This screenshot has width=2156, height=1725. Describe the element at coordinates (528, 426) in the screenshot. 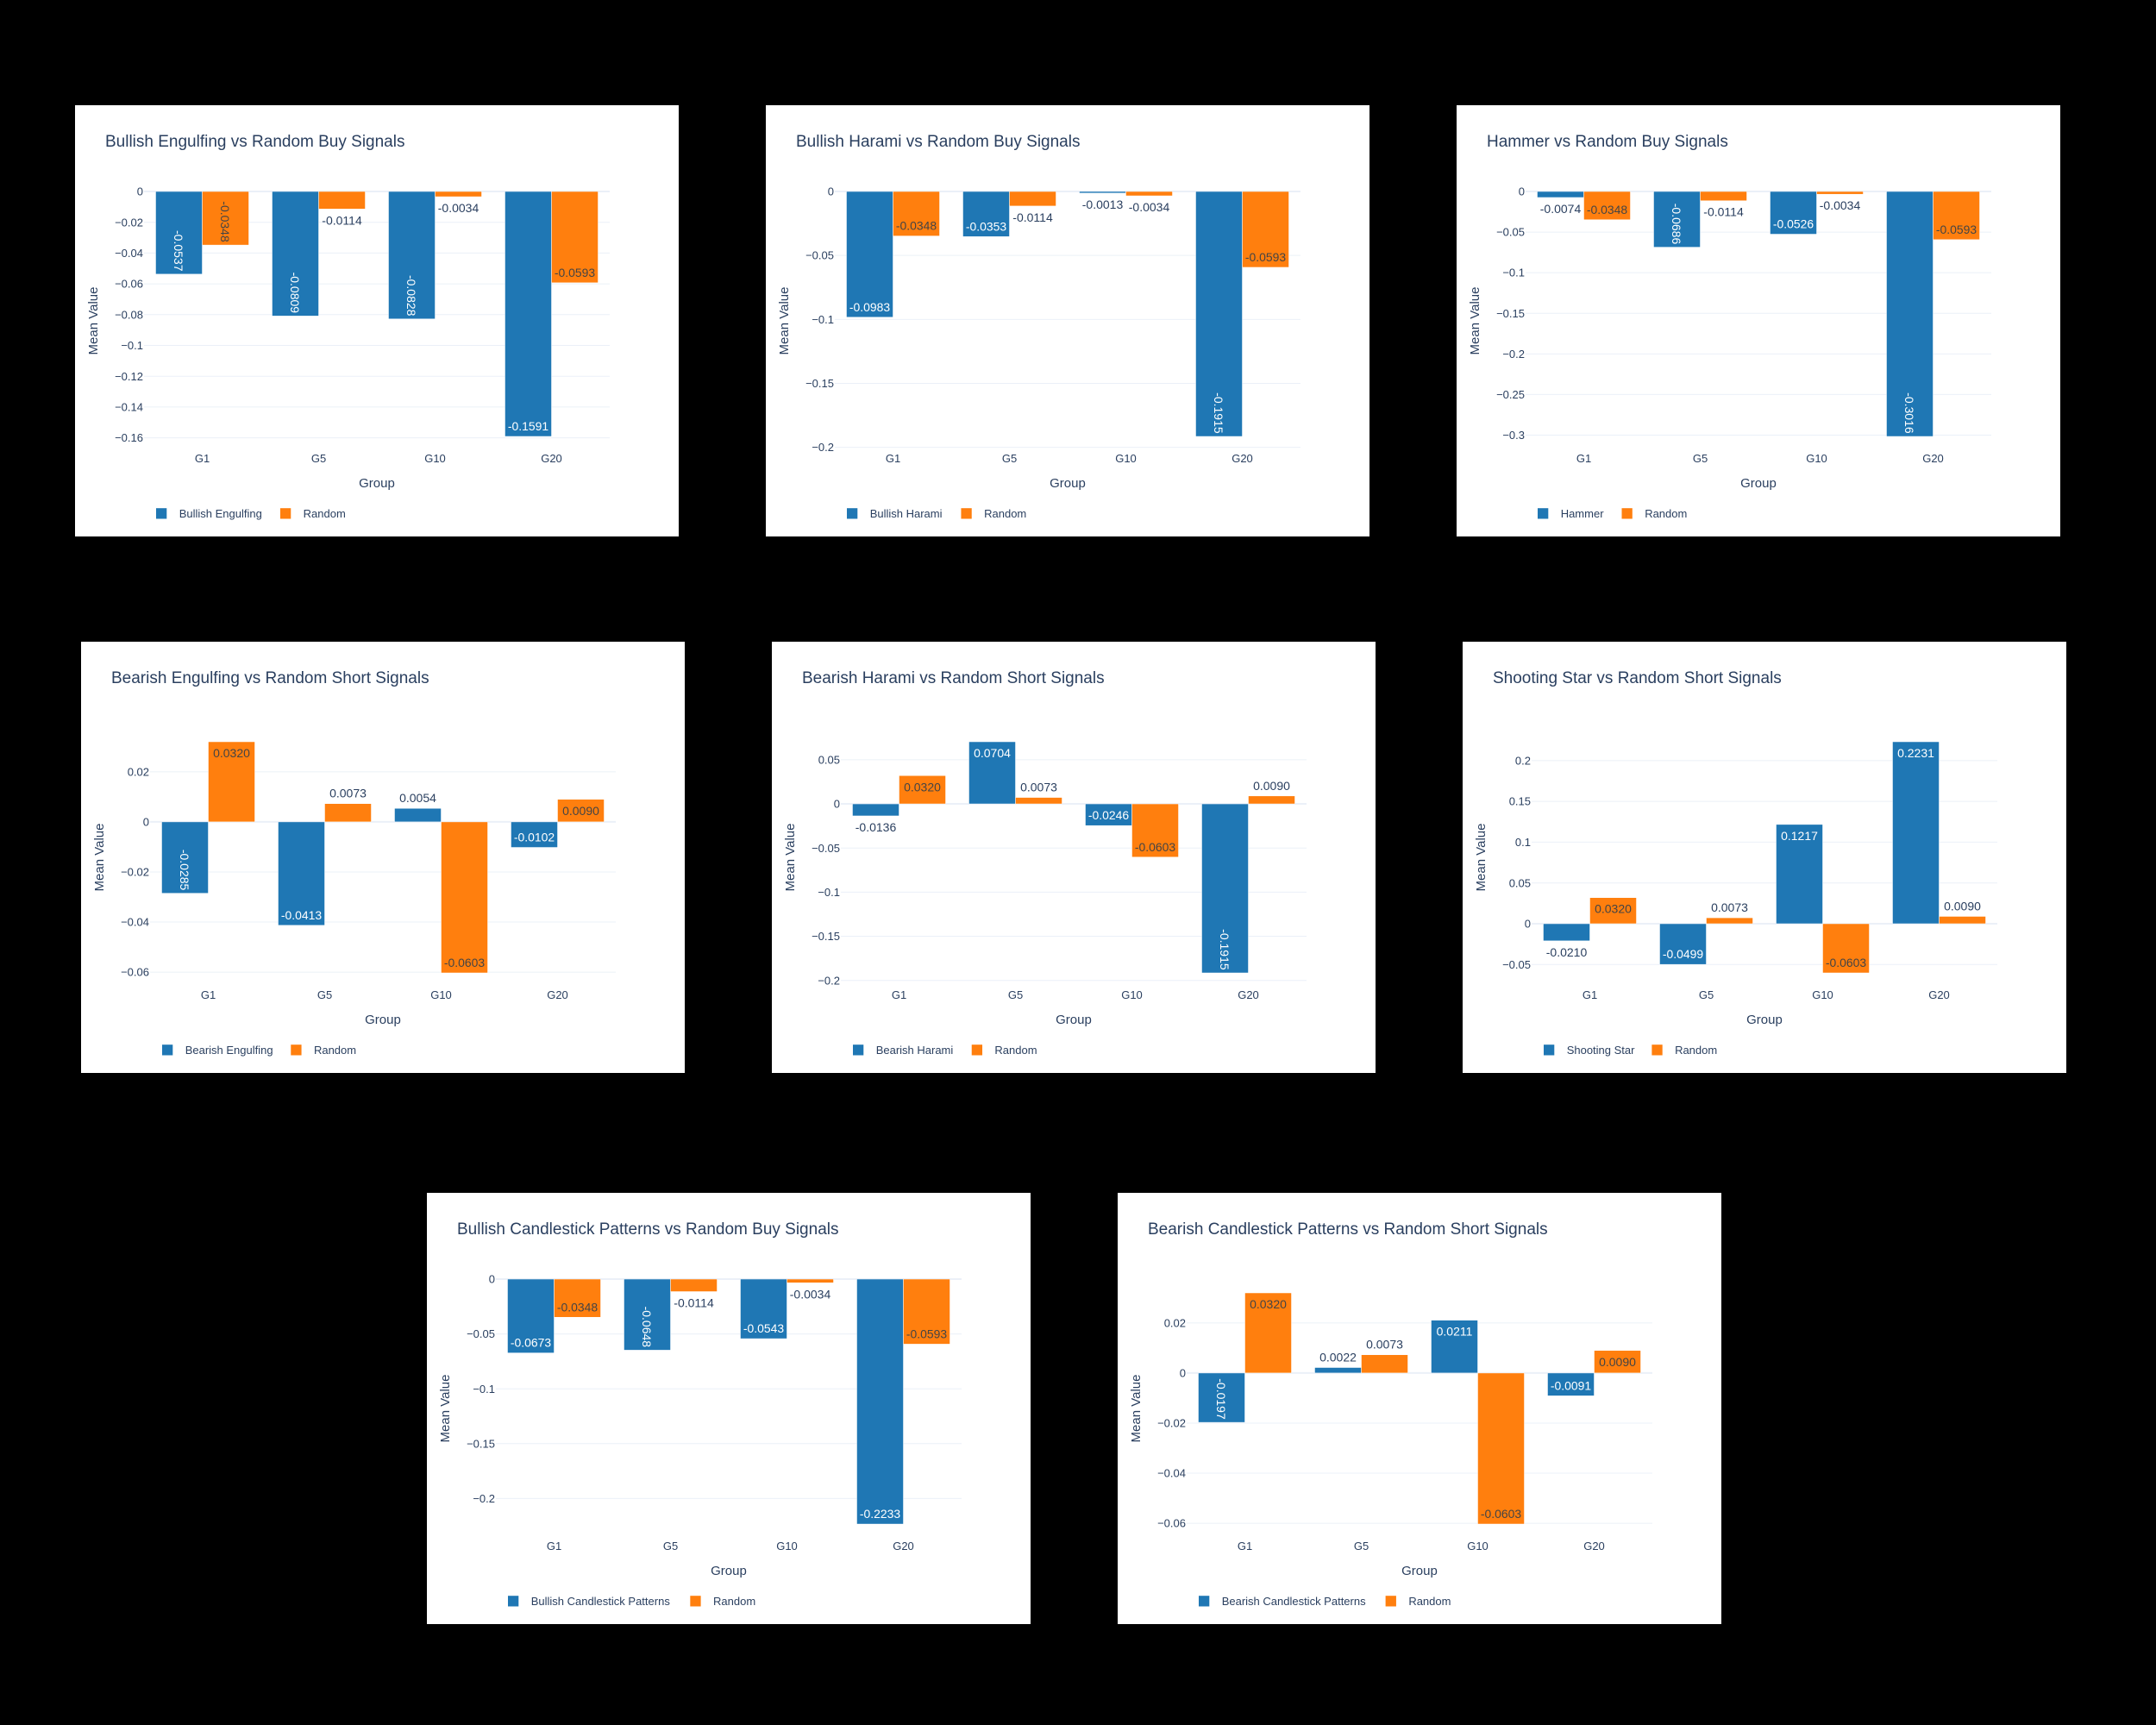

I see `svg-text: -0.1591` at that location.